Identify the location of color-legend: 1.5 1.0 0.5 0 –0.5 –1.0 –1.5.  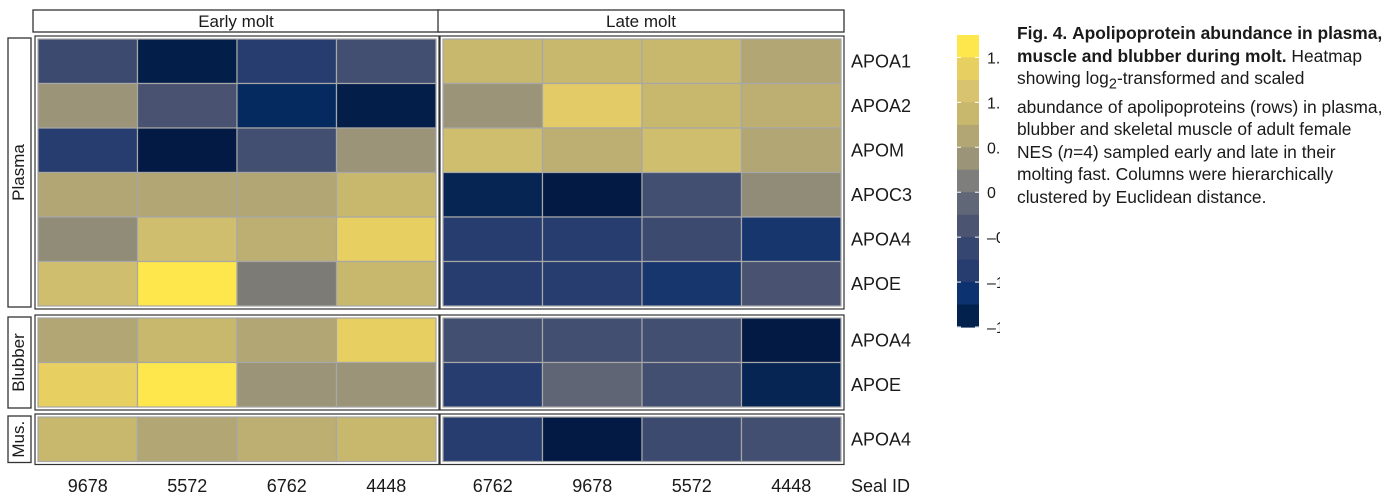
(978, 186).